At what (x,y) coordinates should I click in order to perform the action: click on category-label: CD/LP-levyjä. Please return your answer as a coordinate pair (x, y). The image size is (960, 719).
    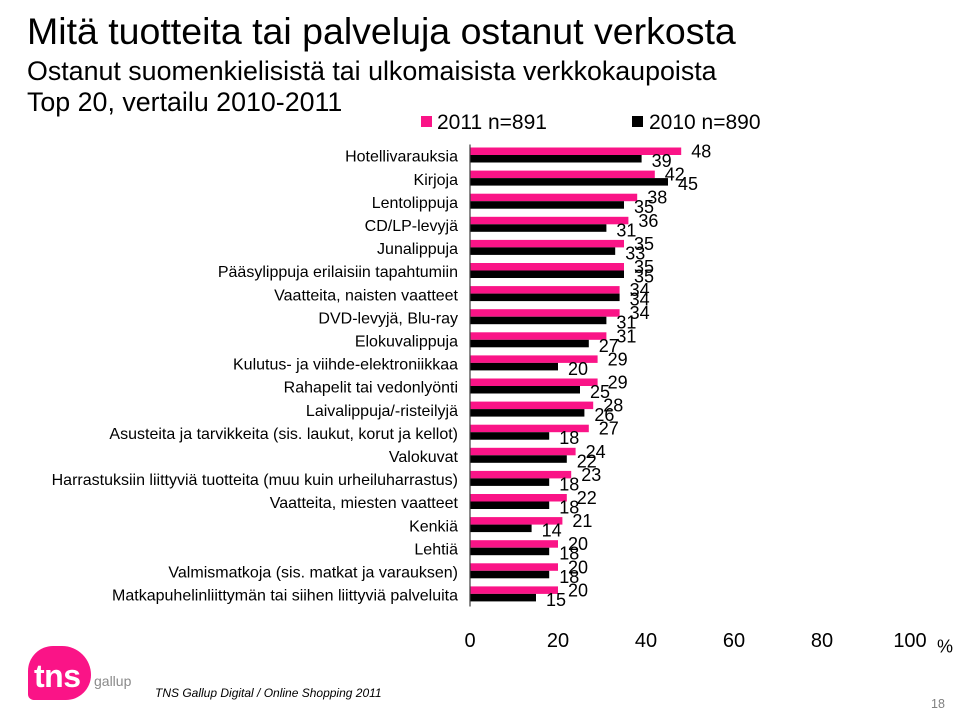
    Looking at the image, I should click on (411, 226).